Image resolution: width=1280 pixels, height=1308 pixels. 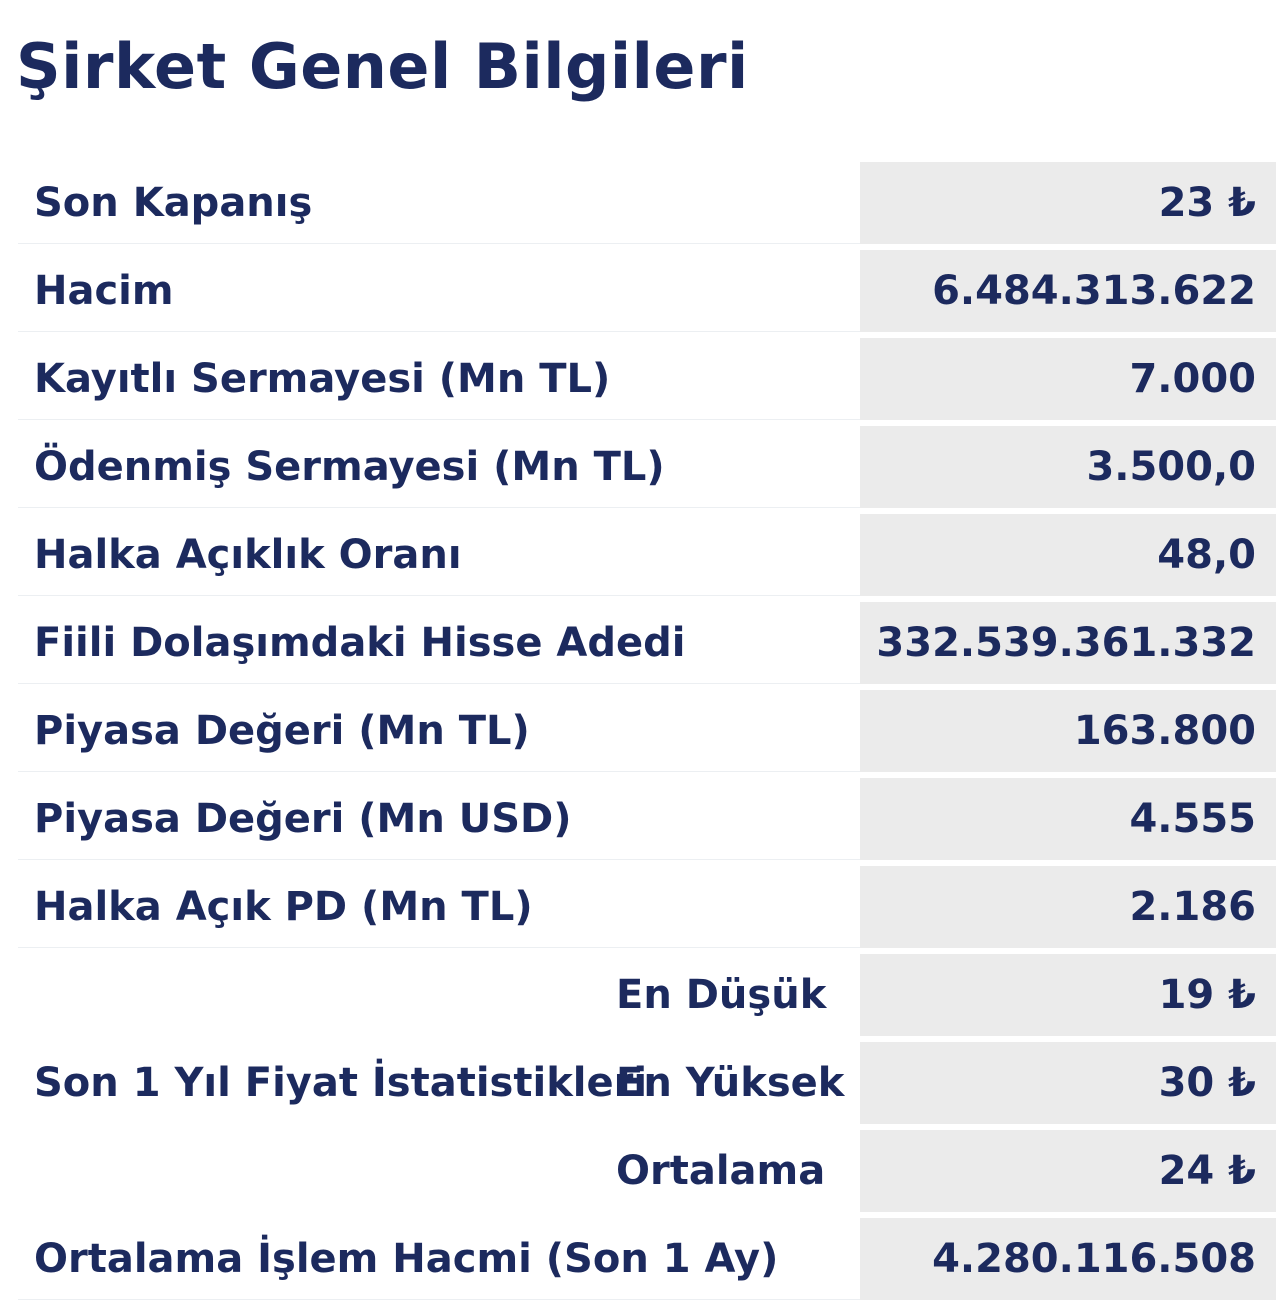 I want to click on table-row-halka-acik-pd: Halka Açık PD (Mn TL) 2.186, so click(x=647, y=907).